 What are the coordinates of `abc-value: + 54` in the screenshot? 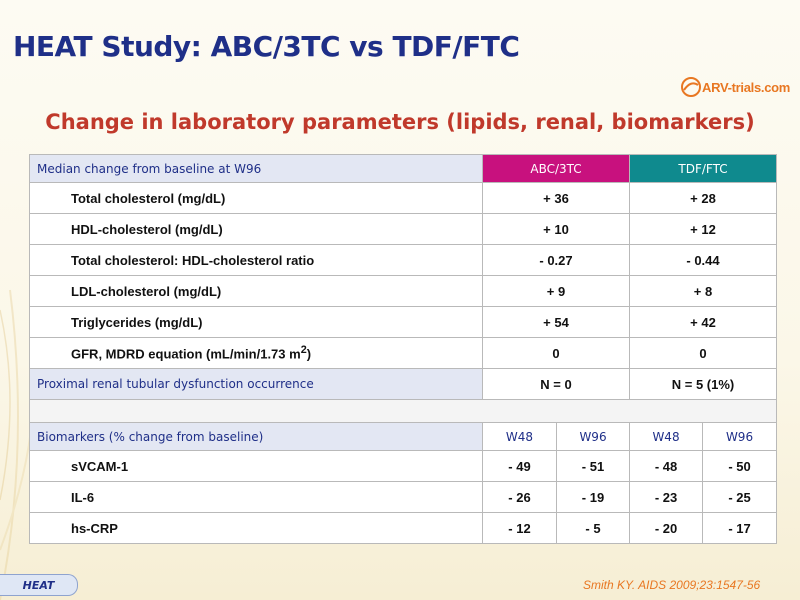 It's located at (556, 322).